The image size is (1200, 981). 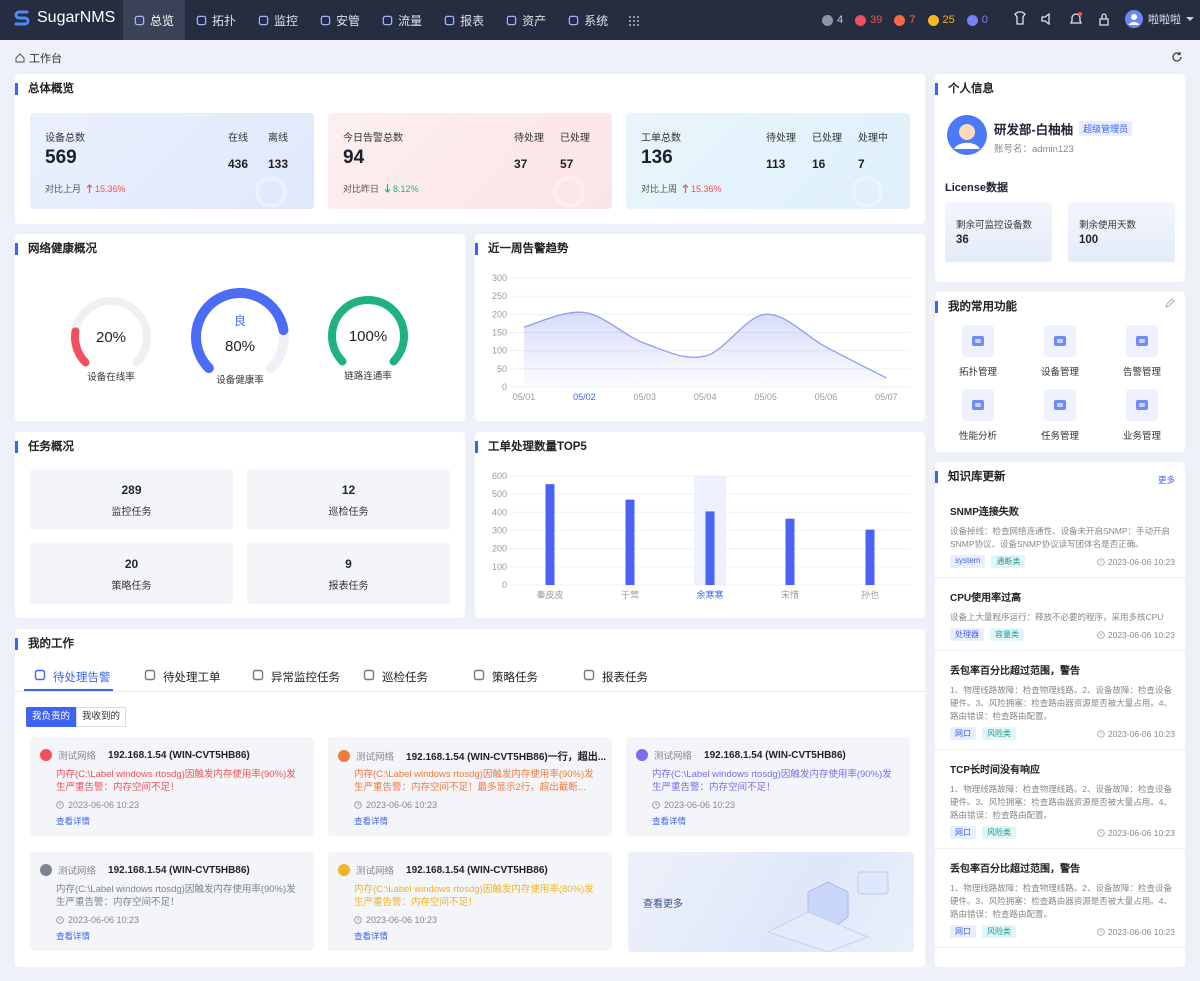 I want to click on tab: 巡检任务, so click(x=391, y=678).